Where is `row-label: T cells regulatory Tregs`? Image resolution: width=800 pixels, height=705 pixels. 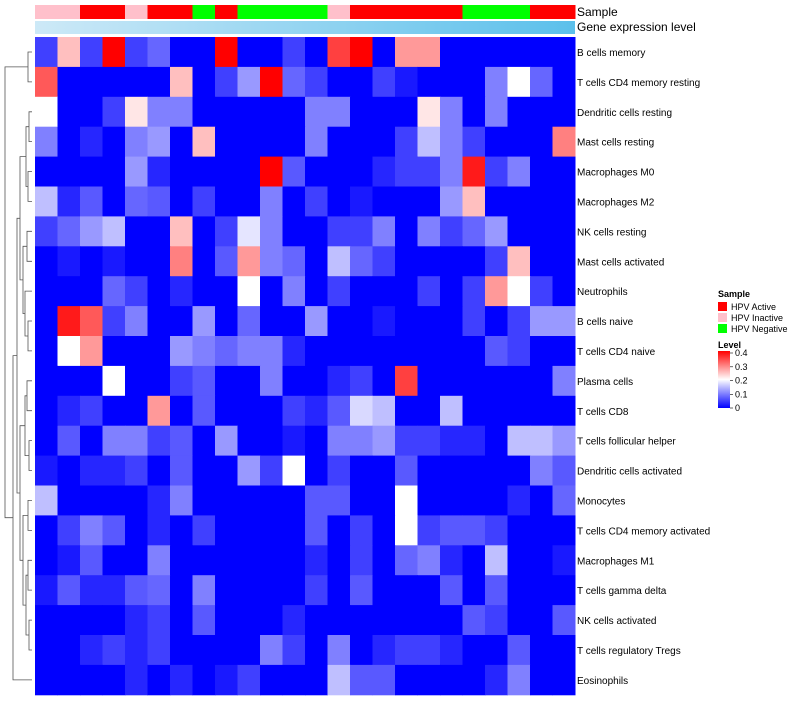
row-label: T cells regulatory Tregs is located at coordinates (629, 651).